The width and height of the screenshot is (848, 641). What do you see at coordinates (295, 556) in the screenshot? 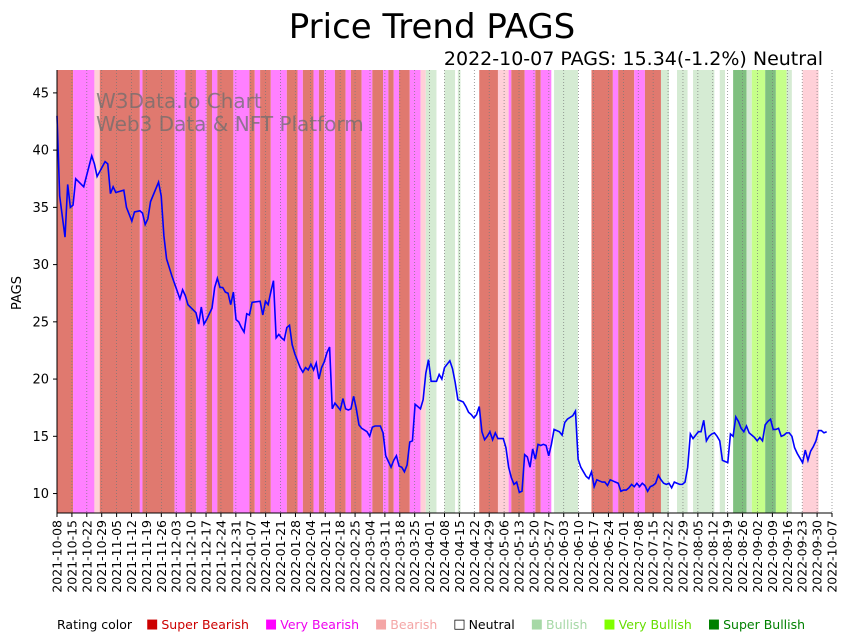
I see `x-tick-label: 2022-01-28` at bounding box center [295, 556].